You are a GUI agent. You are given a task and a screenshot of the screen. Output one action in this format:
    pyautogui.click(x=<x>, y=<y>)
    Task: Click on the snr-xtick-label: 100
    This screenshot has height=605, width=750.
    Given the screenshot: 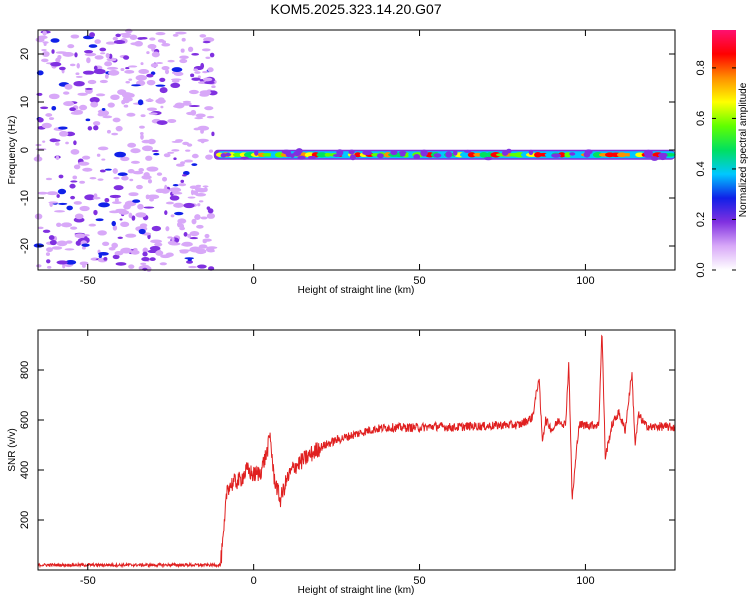 What is the action you would take?
    pyautogui.click(x=585, y=581)
    